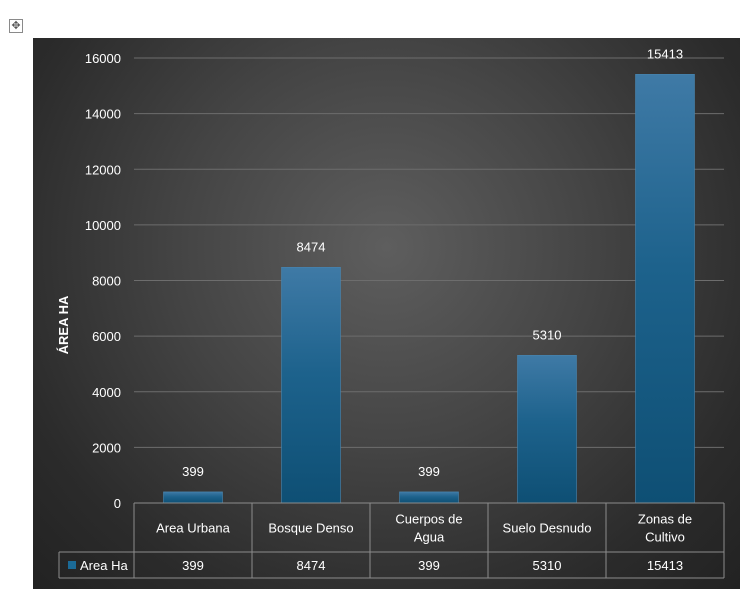 This screenshot has width=746, height=594. What do you see at coordinates (103, 225) in the screenshot?
I see `y-tick-label: 10000` at bounding box center [103, 225].